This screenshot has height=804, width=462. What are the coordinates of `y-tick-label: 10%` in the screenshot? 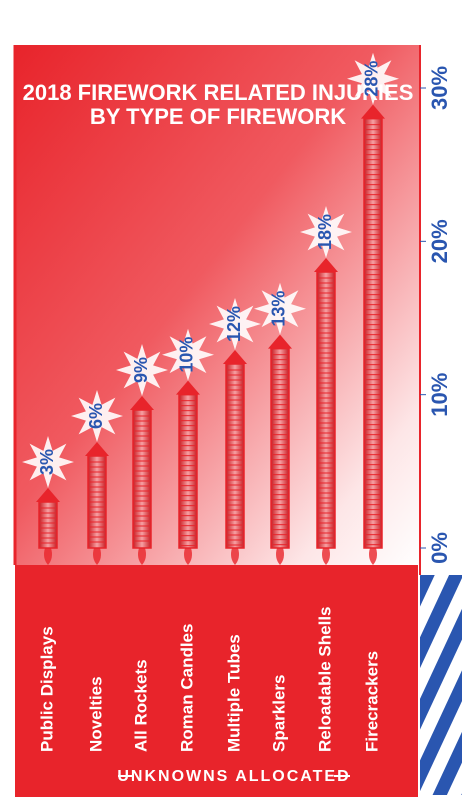 It's located at (439, 395).